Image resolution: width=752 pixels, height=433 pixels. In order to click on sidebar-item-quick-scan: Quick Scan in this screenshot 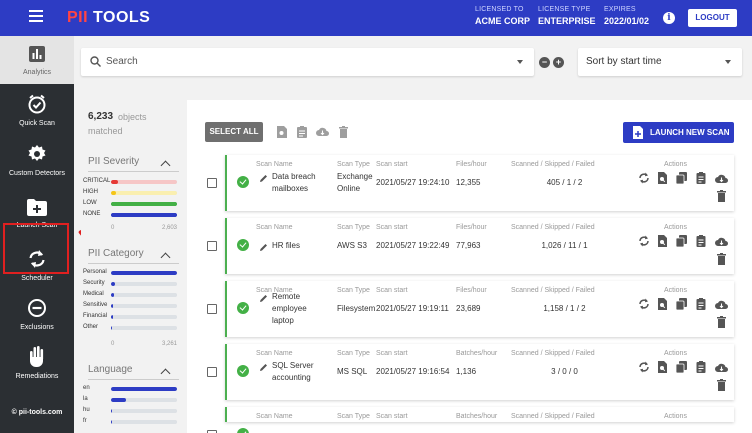, I will do `click(37, 114)`.